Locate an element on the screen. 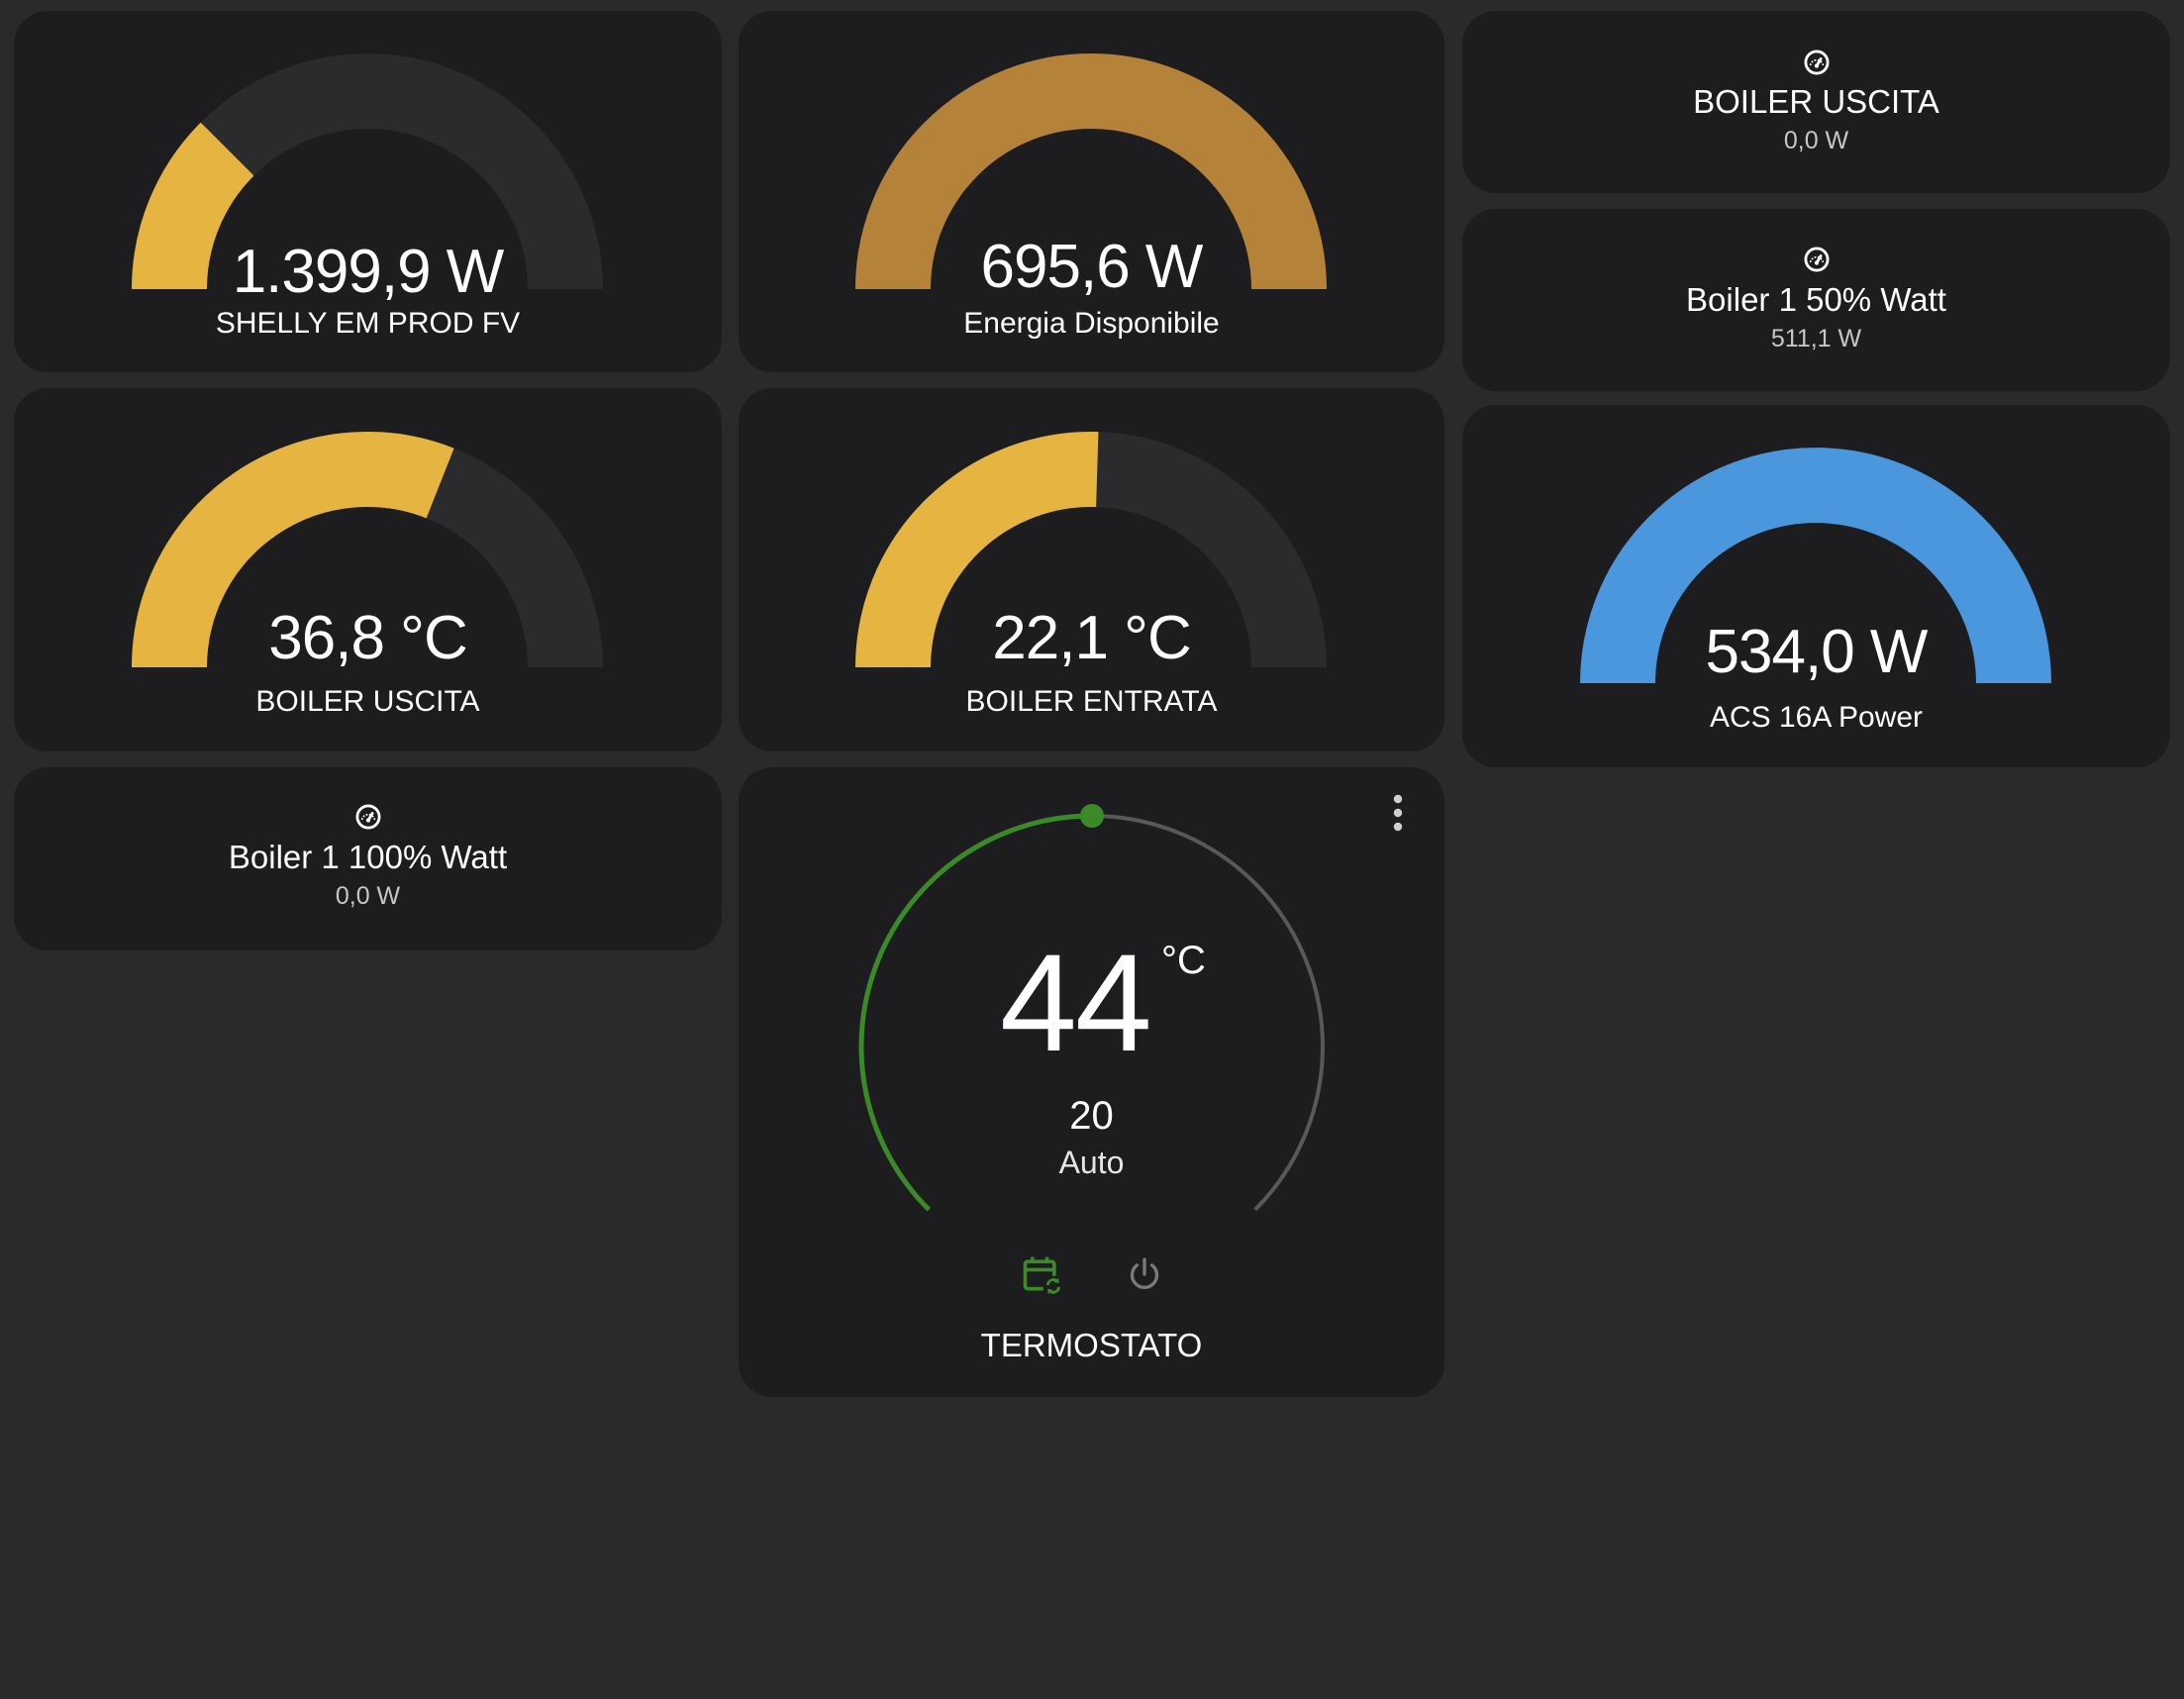 The image size is (2184, 1699). entity-card-boiler-uscita: BOILER USCITA 0,0 W is located at coordinates (1816, 102).